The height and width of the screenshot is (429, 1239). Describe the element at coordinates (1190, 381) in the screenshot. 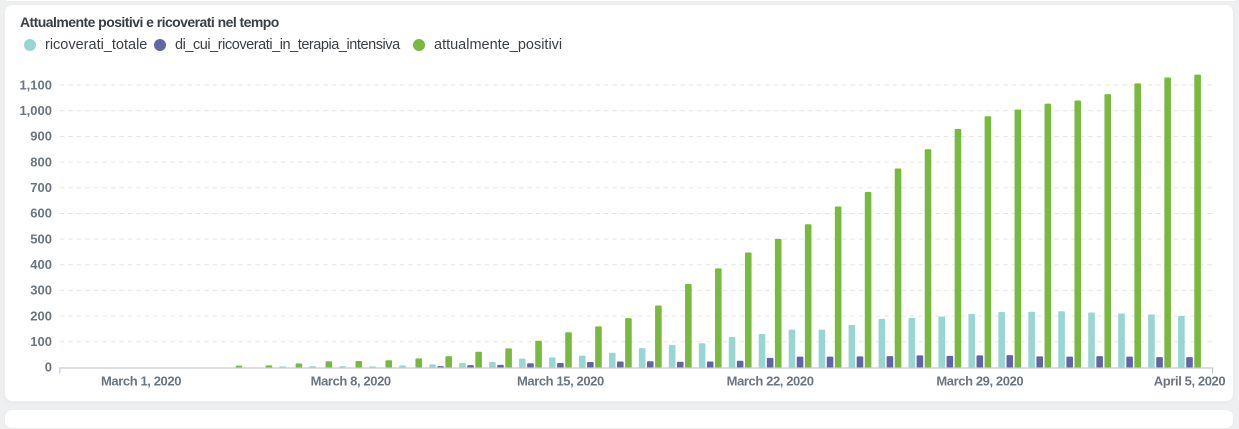

I see `svg-text: April 5, 2020` at that location.